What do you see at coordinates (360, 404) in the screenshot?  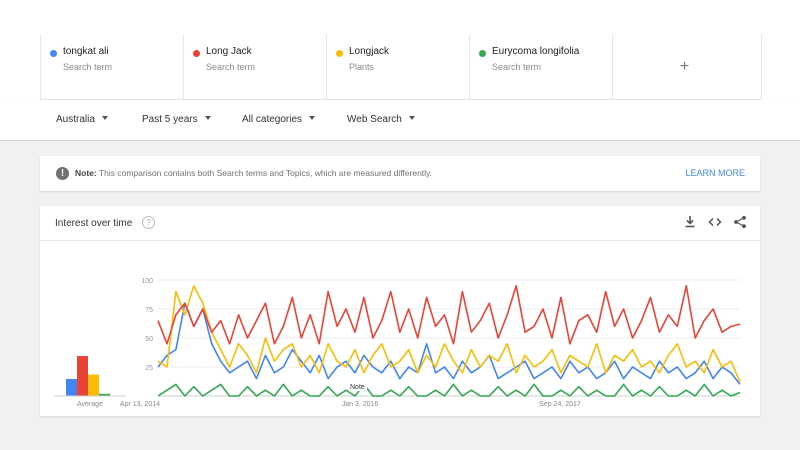 I see `x-tick-label: Jan 3, 2016` at bounding box center [360, 404].